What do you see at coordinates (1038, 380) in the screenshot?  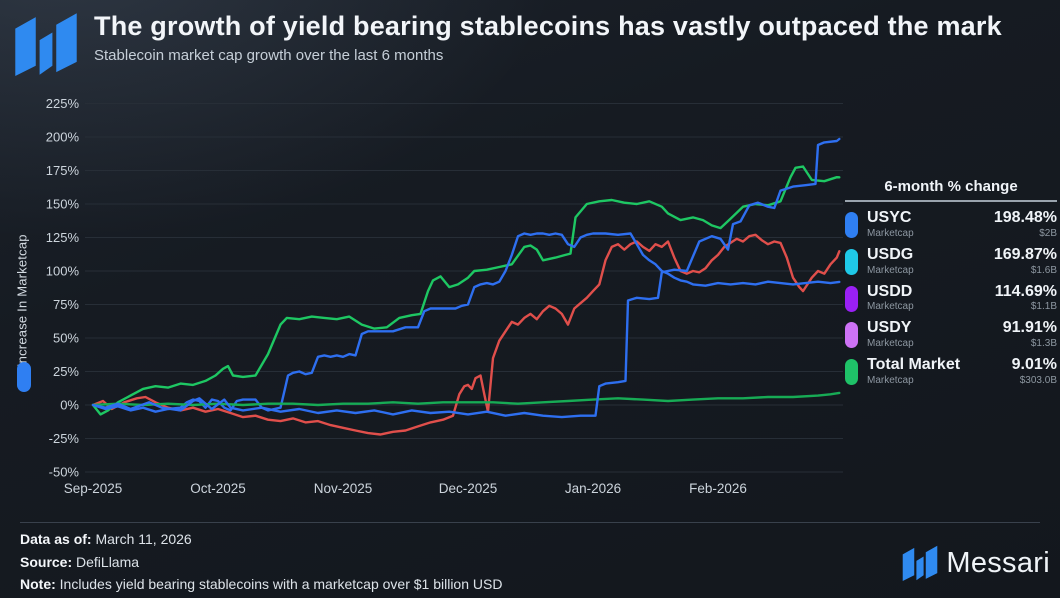 I see `legend-series-value: $303.0B` at bounding box center [1038, 380].